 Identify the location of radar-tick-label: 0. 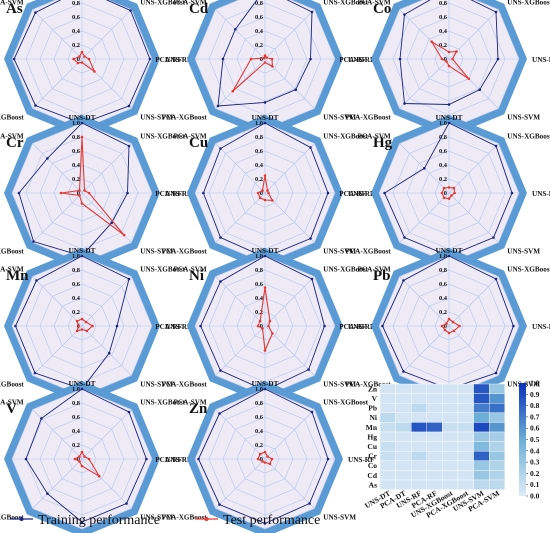
(261, 59).